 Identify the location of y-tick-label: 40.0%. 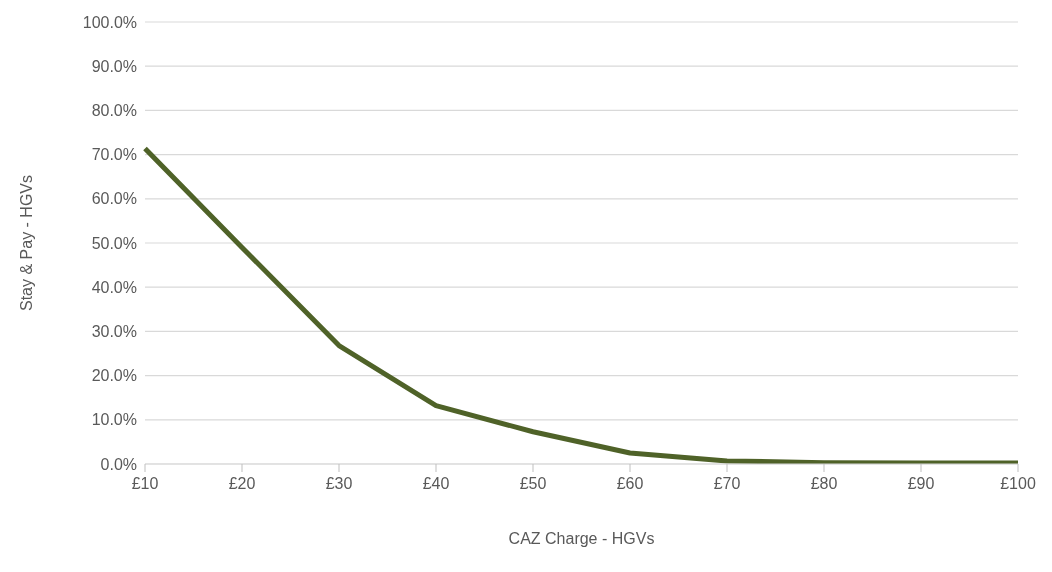
(114, 287).